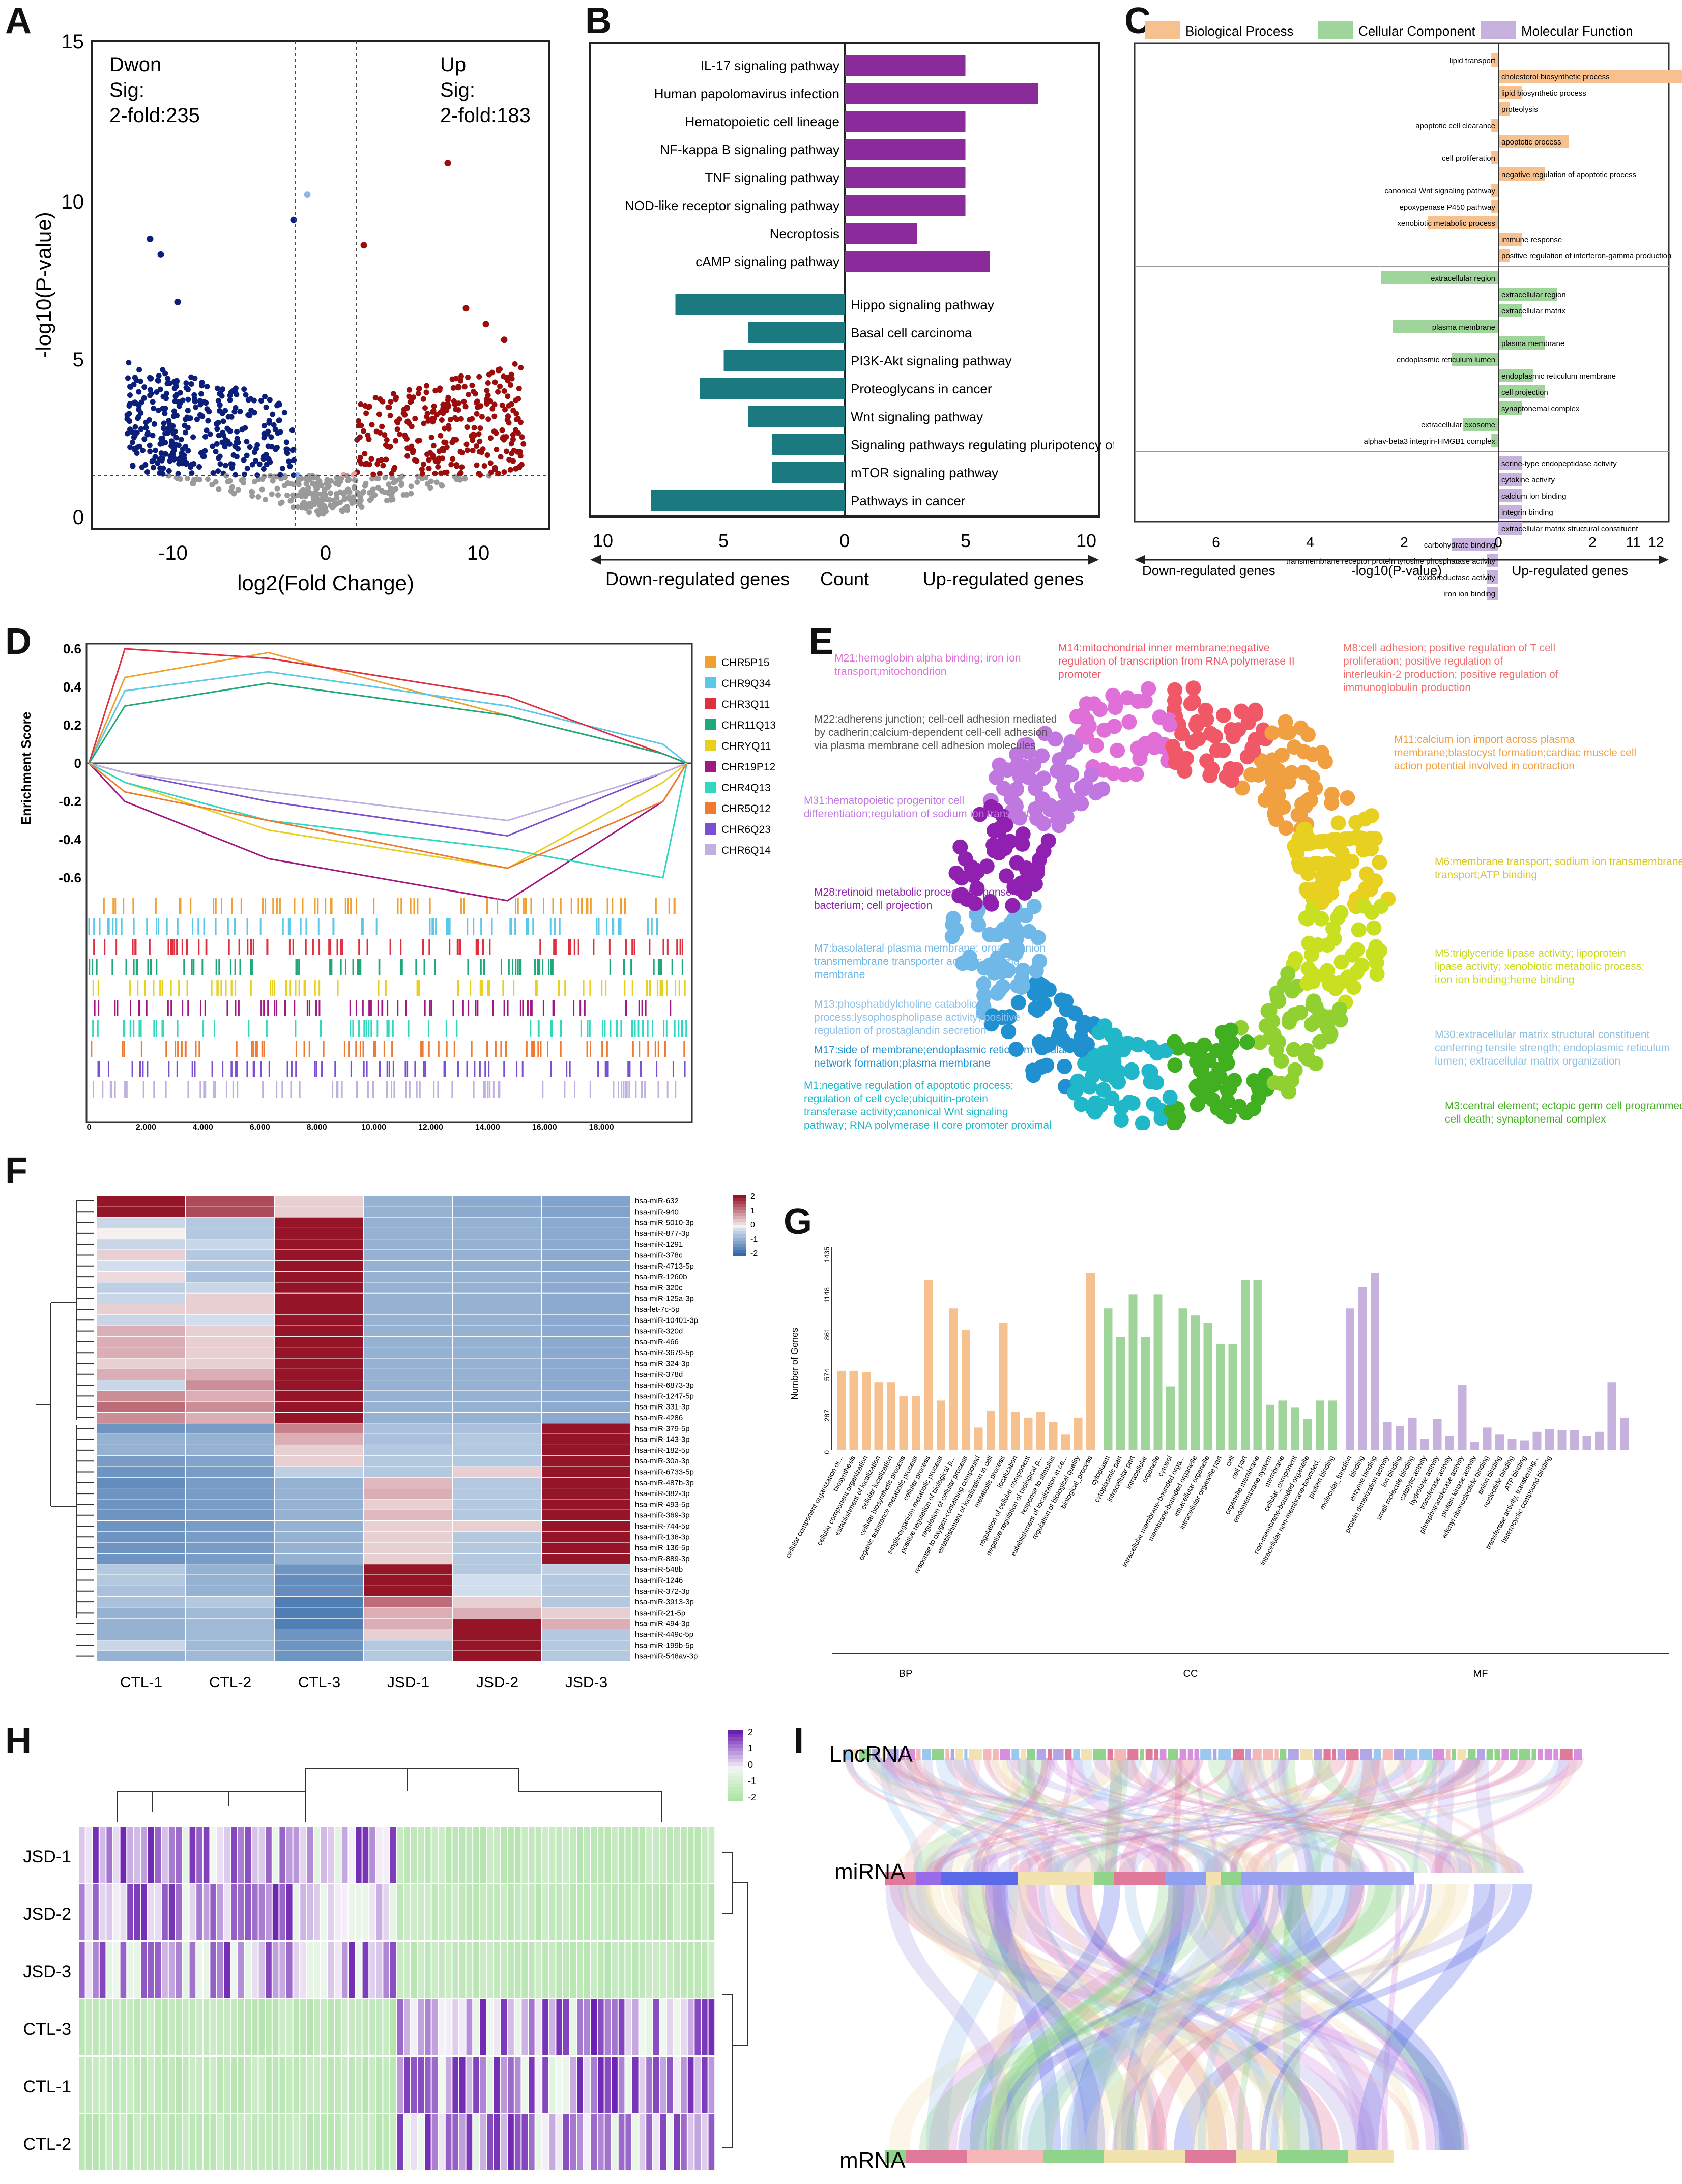 This screenshot has width=1682, height=2184. Describe the element at coordinates (260, 1126) in the screenshot. I see `gsea-xtick: 6,000` at that location.